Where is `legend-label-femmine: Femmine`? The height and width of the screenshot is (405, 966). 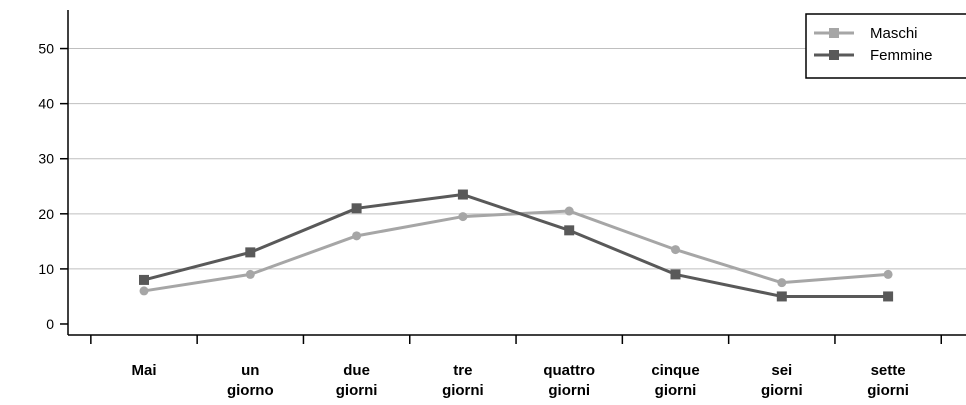 legend-label-femmine: Femmine is located at coordinates (901, 55).